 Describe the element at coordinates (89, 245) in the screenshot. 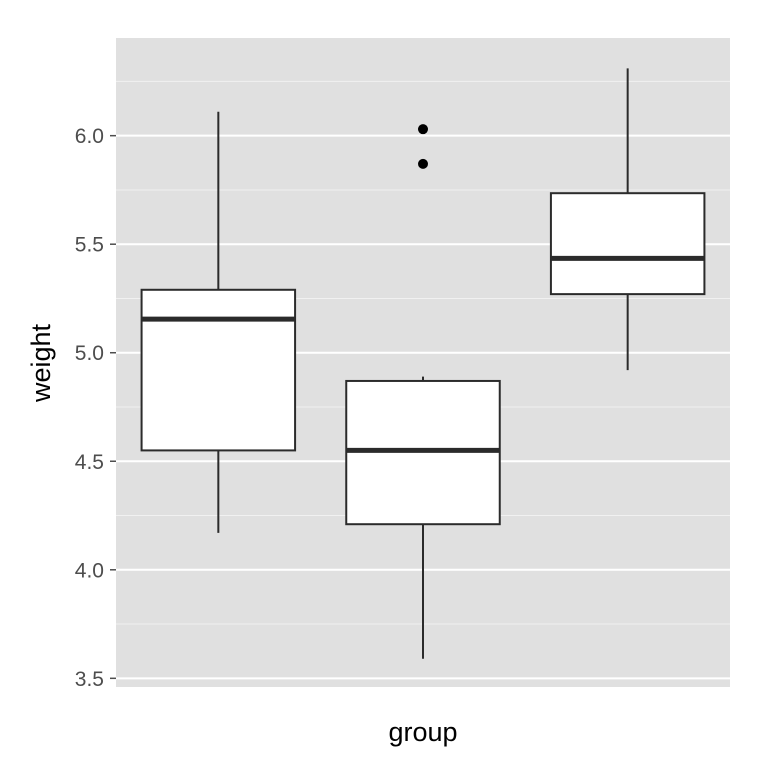

I see `y-tick-label: 5.5` at that location.